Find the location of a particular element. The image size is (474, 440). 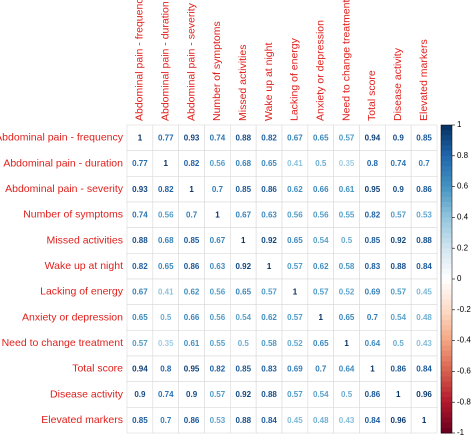

row-label: Abdominal pain - severity is located at coordinates (64, 189).